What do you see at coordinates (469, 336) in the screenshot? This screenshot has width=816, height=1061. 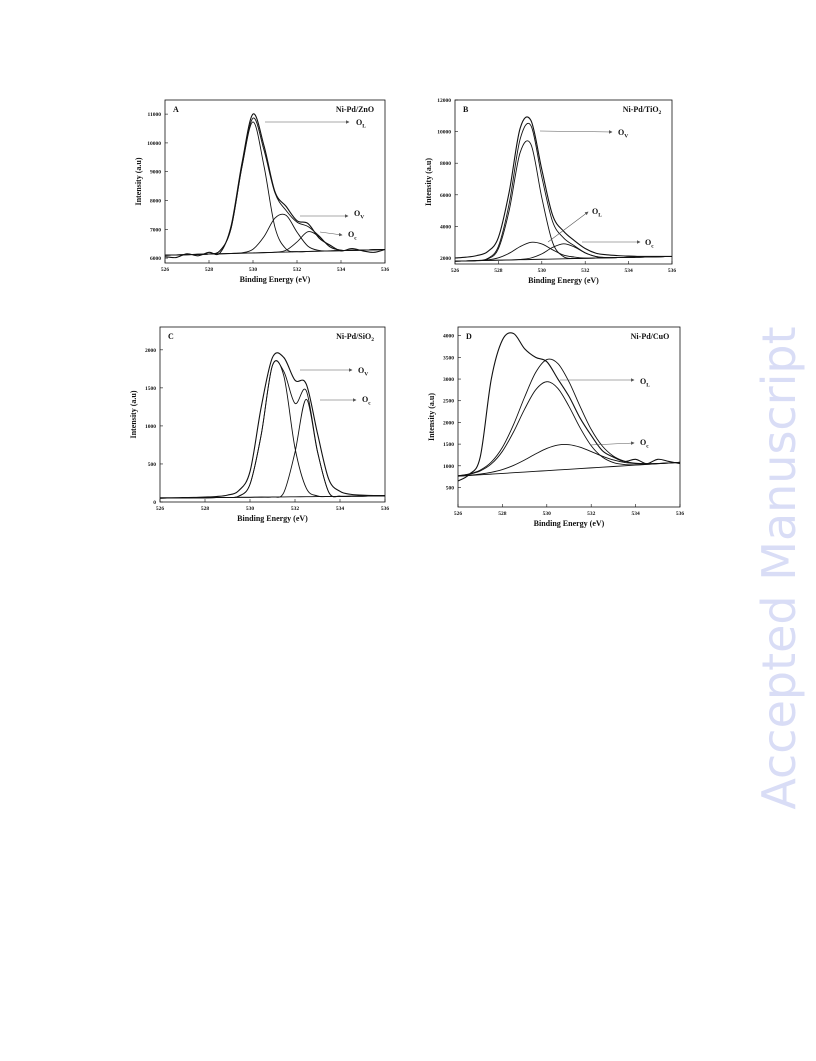 I see `panel-letter: D` at bounding box center [469, 336].